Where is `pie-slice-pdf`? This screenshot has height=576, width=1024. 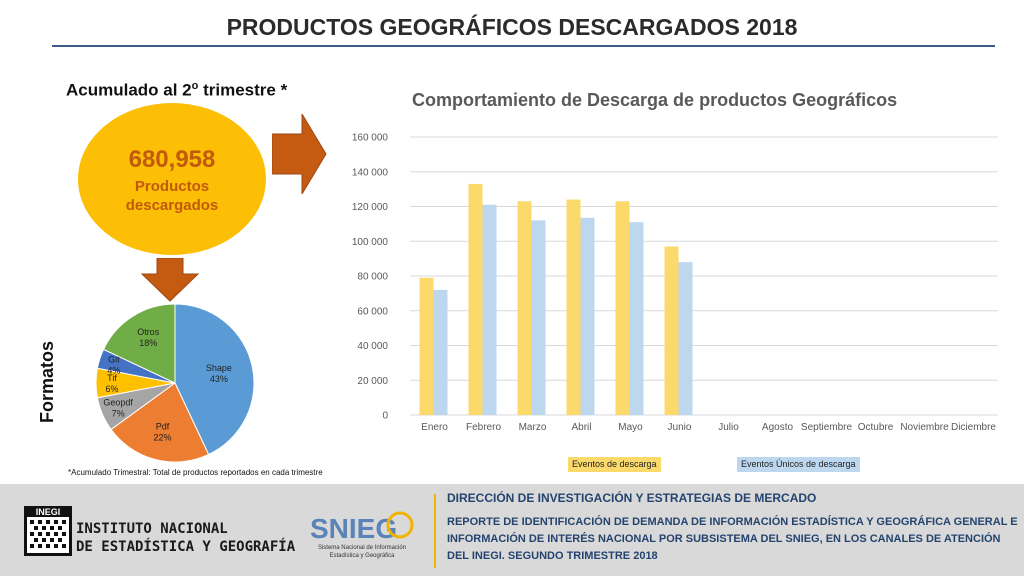 pie-slice-pdf is located at coordinates (160, 422).